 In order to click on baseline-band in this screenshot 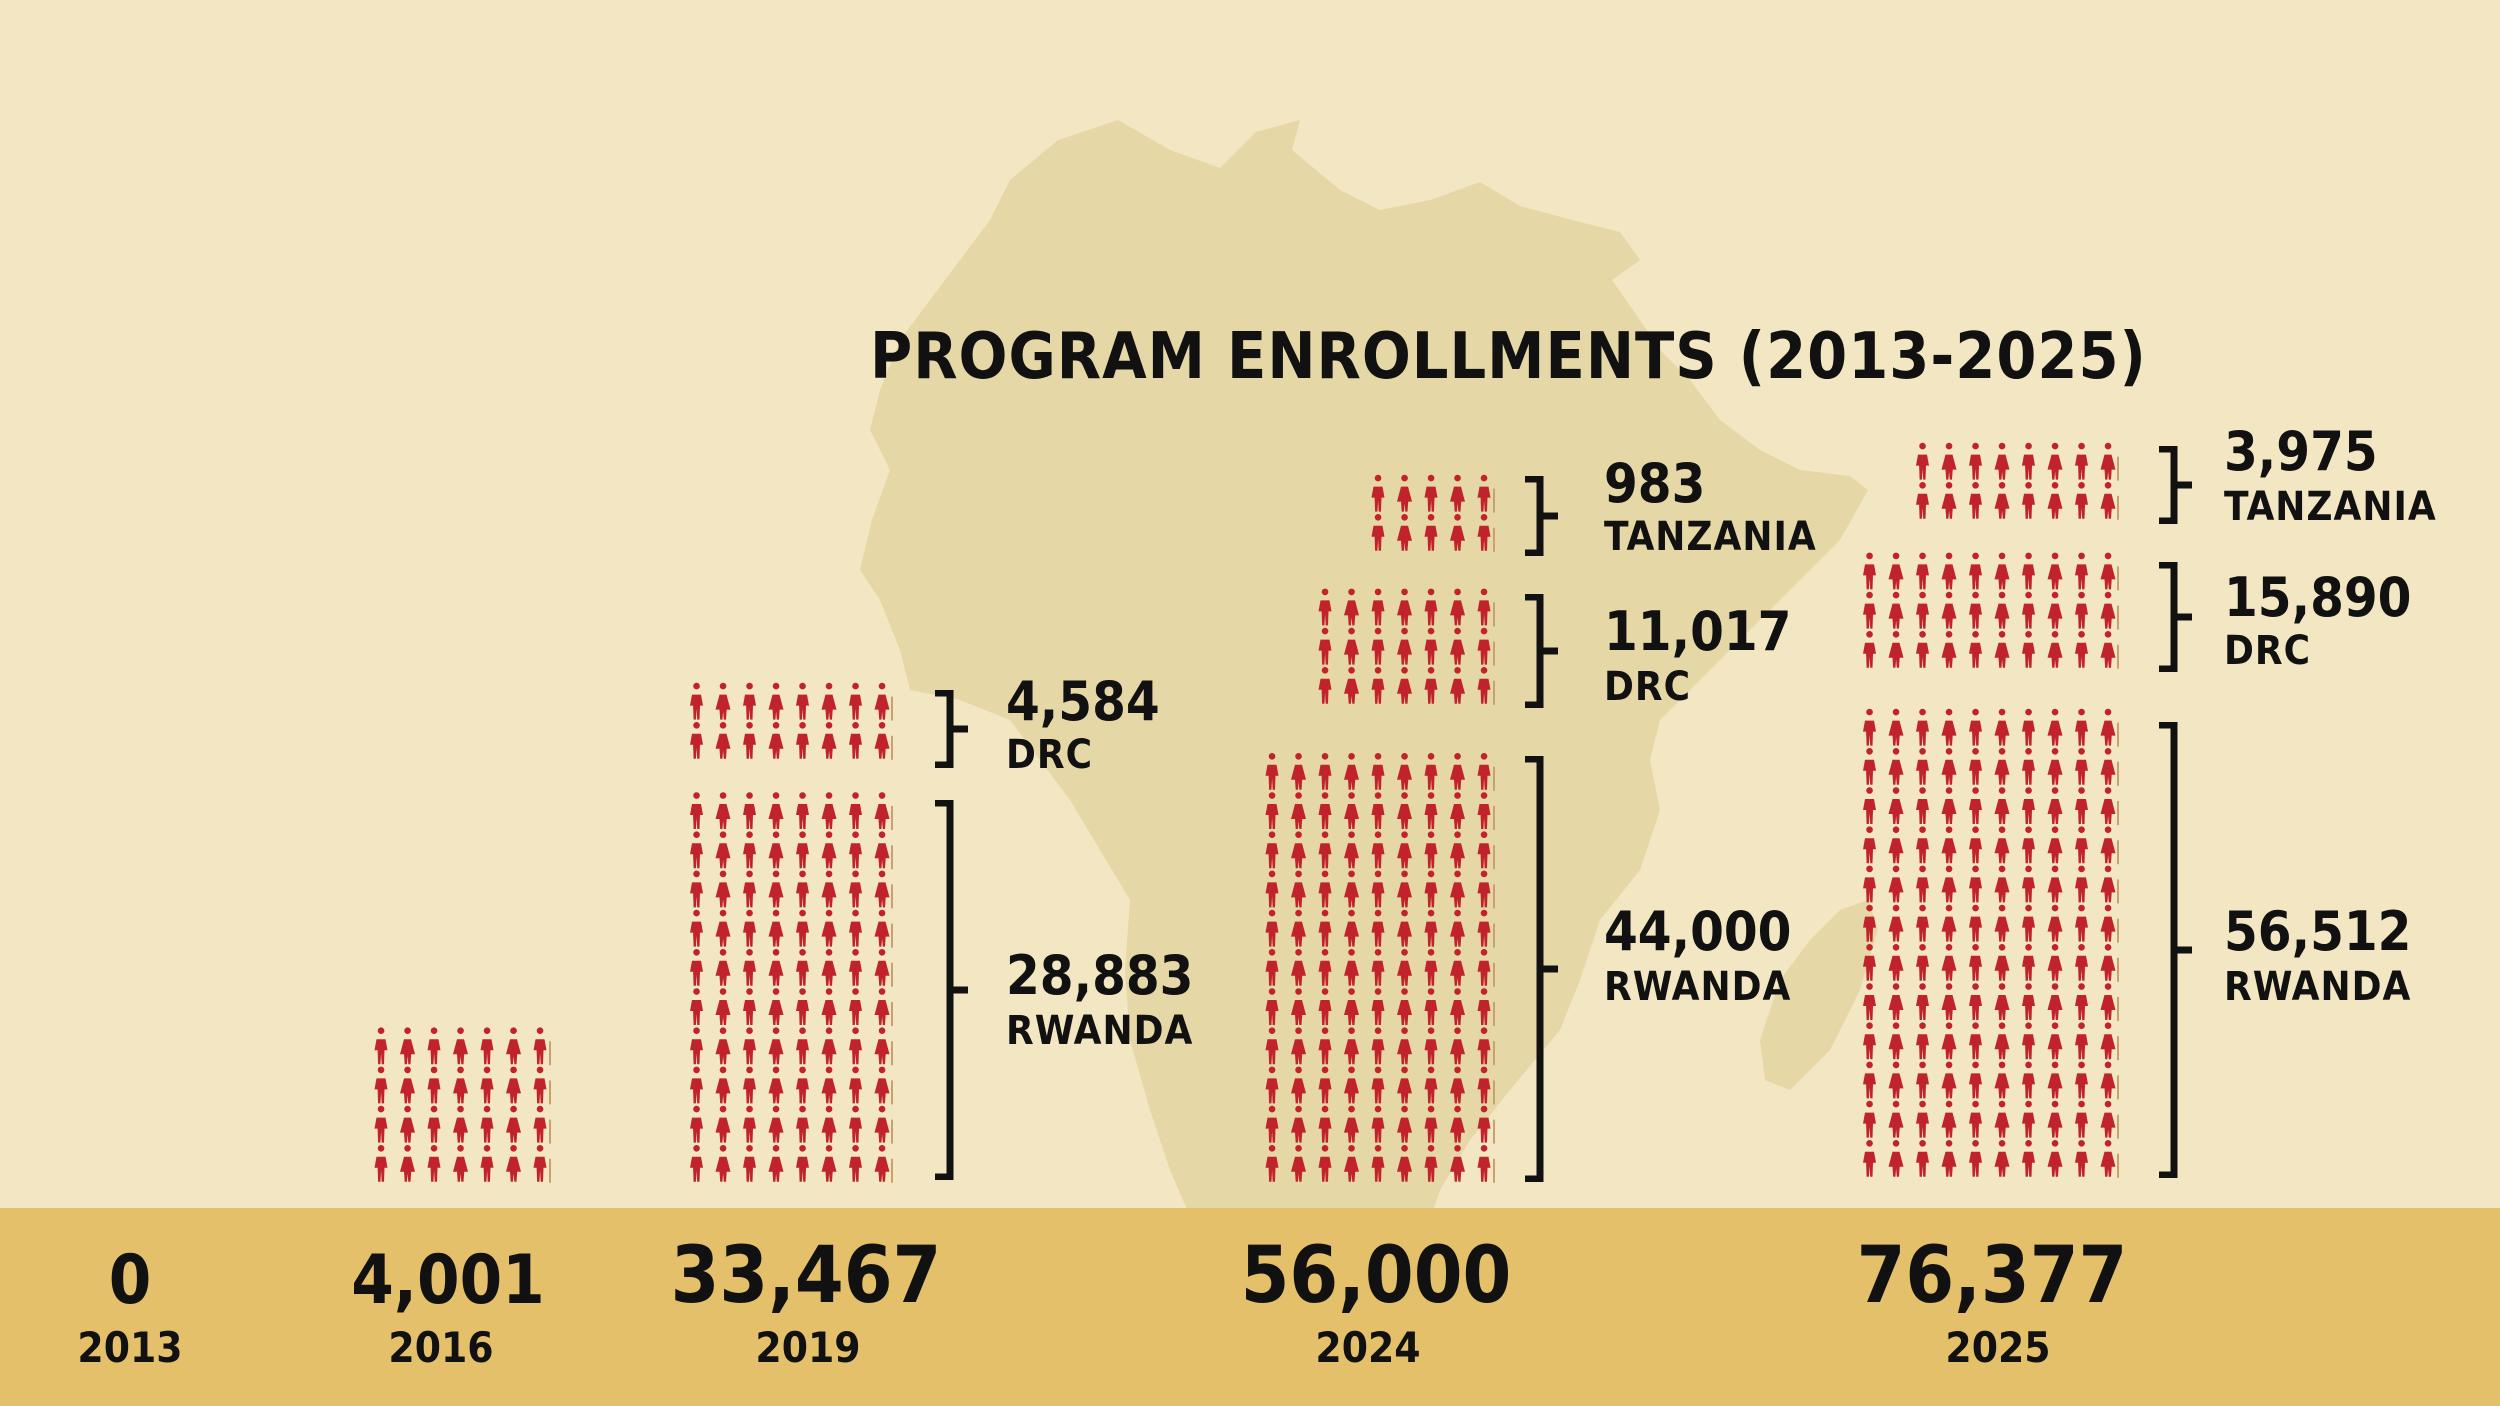, I will do `click(1250, 1307)`.